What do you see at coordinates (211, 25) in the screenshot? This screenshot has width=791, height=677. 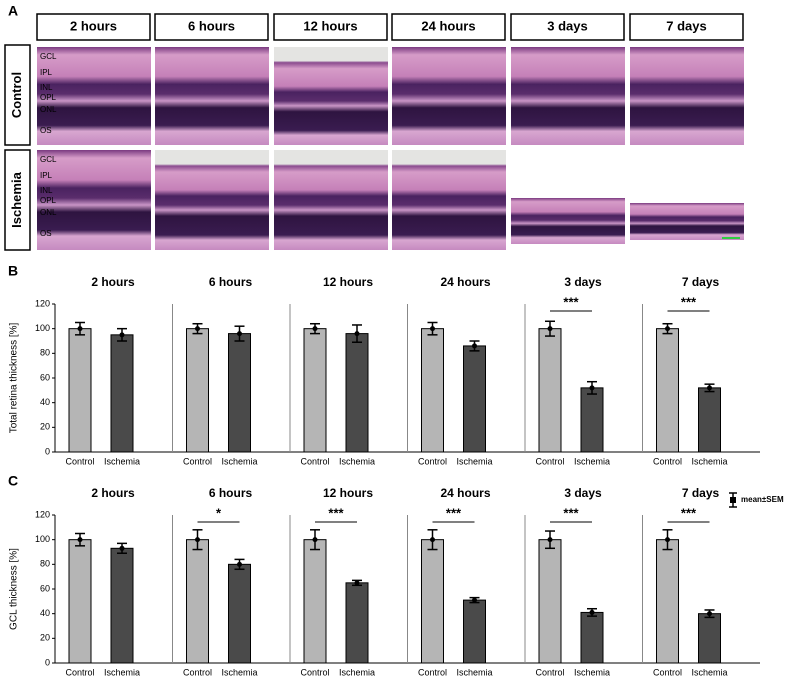 I see `timepoint-label: 6 hours` at bounding box center [211, 25].